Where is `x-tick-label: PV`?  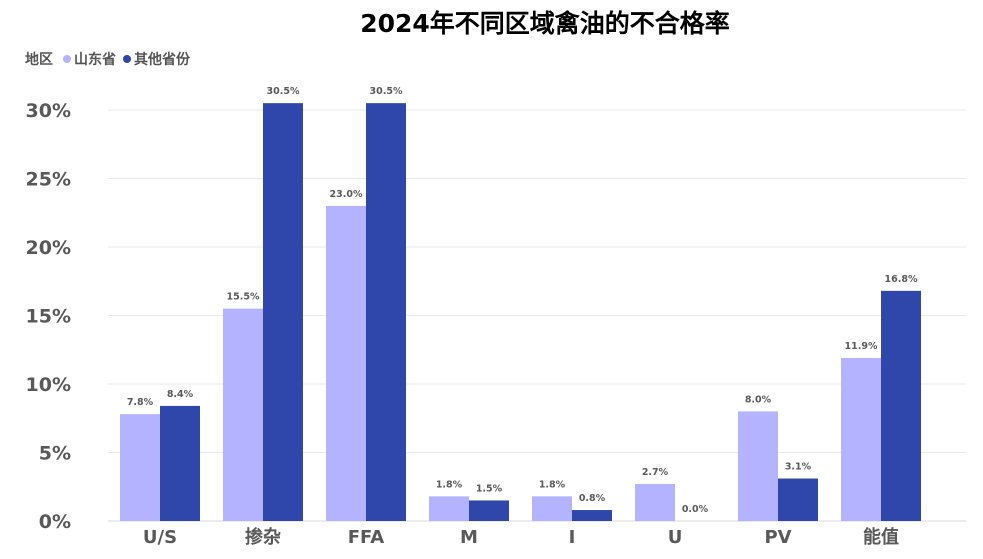 x-tick-label: PV is located at coordinates (777, 537).